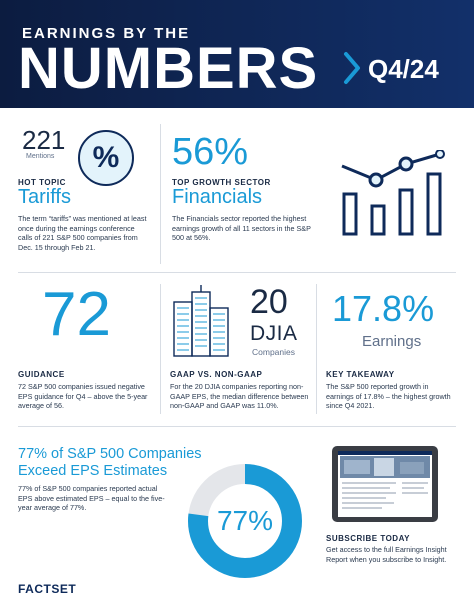 The height and width of the screenshot is (611, 474). What do you see at coordinates (76, 314) in the screenshot?
I see `guidance-value: 72` at bounding box center [76, 314].